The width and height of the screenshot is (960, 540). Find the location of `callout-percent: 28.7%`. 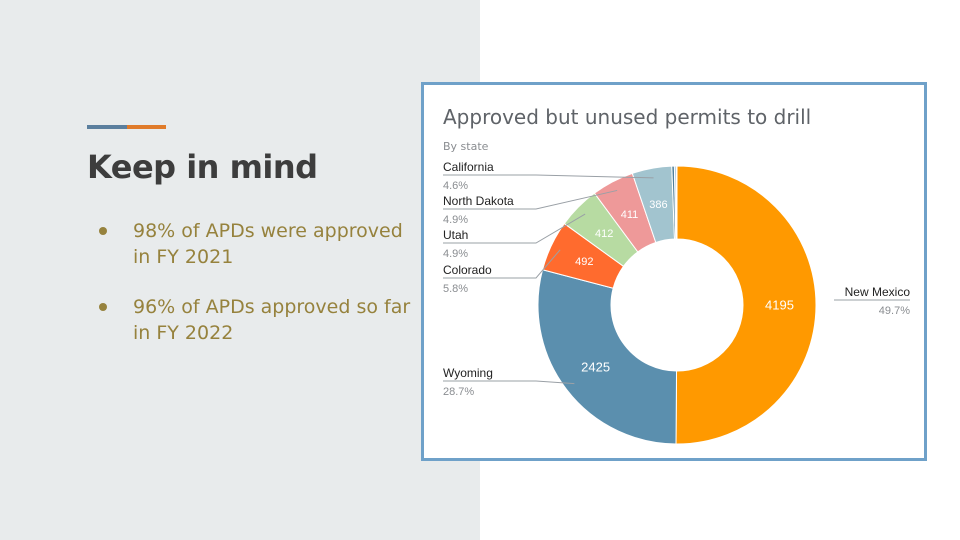

callout-percent: 28.7% is located at coordinates (458, 392).